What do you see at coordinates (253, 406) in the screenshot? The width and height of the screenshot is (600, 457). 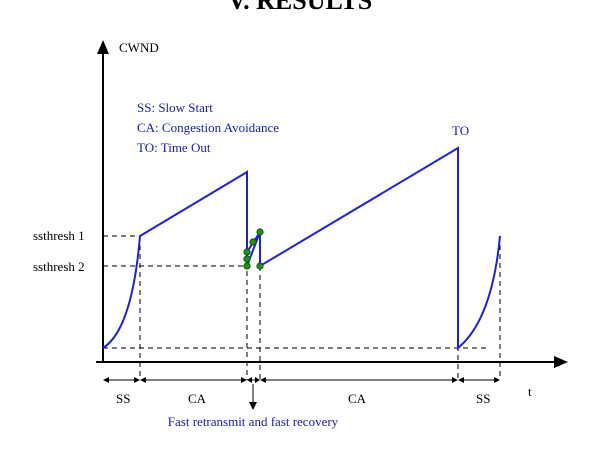 I see `fast-retransmit-arrow-icon` at bounding box center [253, 406].